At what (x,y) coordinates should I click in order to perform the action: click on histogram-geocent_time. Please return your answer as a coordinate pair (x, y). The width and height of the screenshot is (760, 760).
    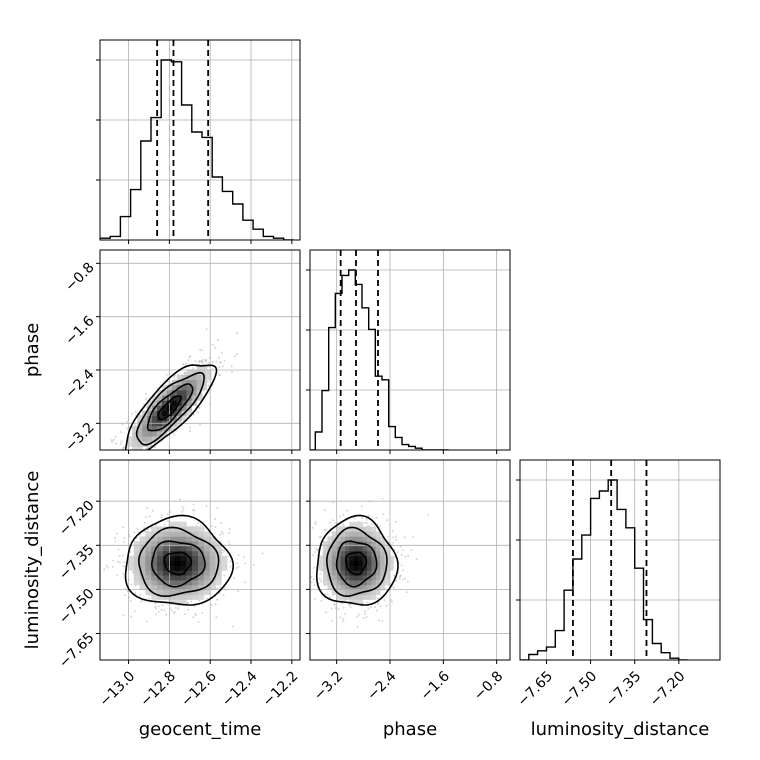
    Looking at the image, I should click on (197, 140).